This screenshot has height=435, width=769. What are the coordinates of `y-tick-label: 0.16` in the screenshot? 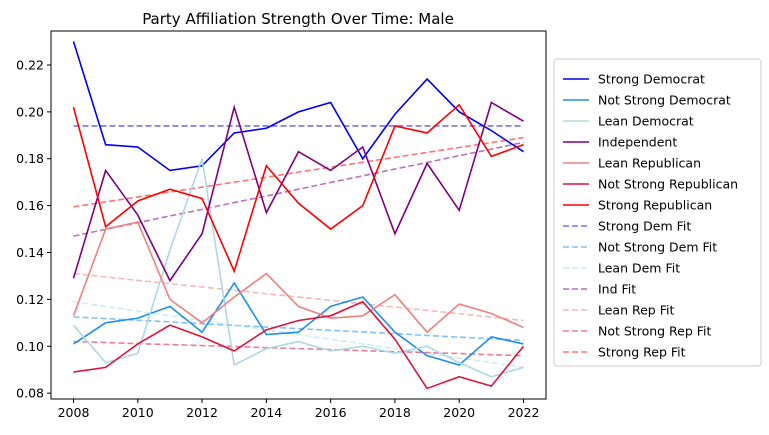 It's located at (30, 205).